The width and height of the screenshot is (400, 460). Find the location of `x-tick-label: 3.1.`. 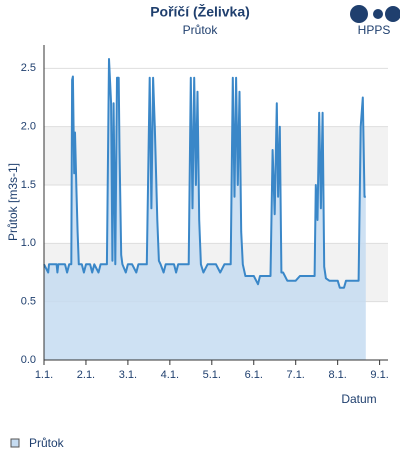

x-tick-label: 3.1. is located at coordinates (128, 375).